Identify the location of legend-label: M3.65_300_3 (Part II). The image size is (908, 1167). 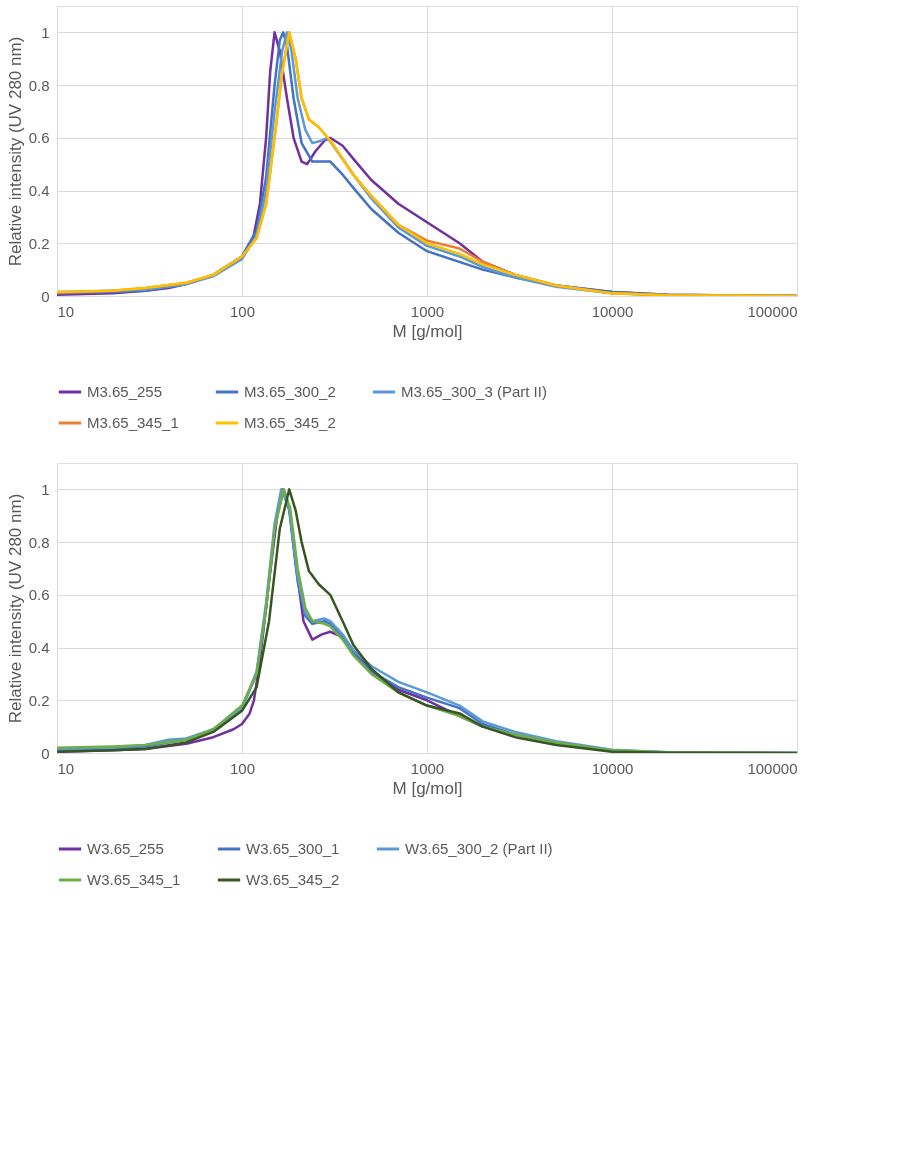
(474, 391).